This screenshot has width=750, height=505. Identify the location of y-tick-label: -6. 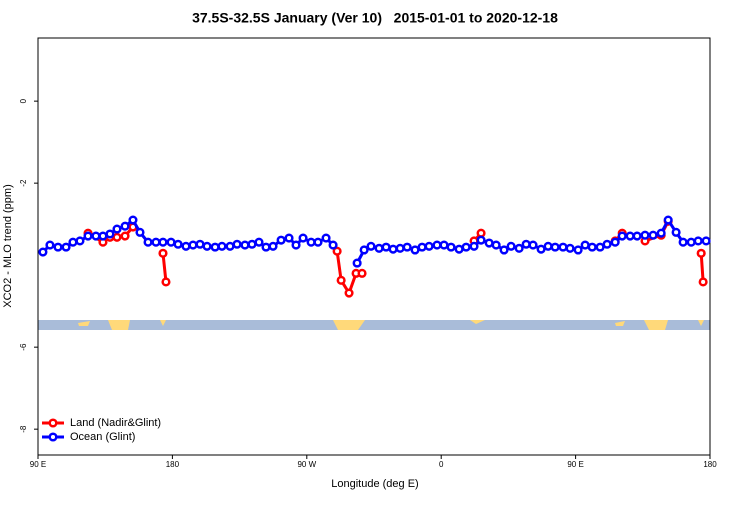
(23, 347).